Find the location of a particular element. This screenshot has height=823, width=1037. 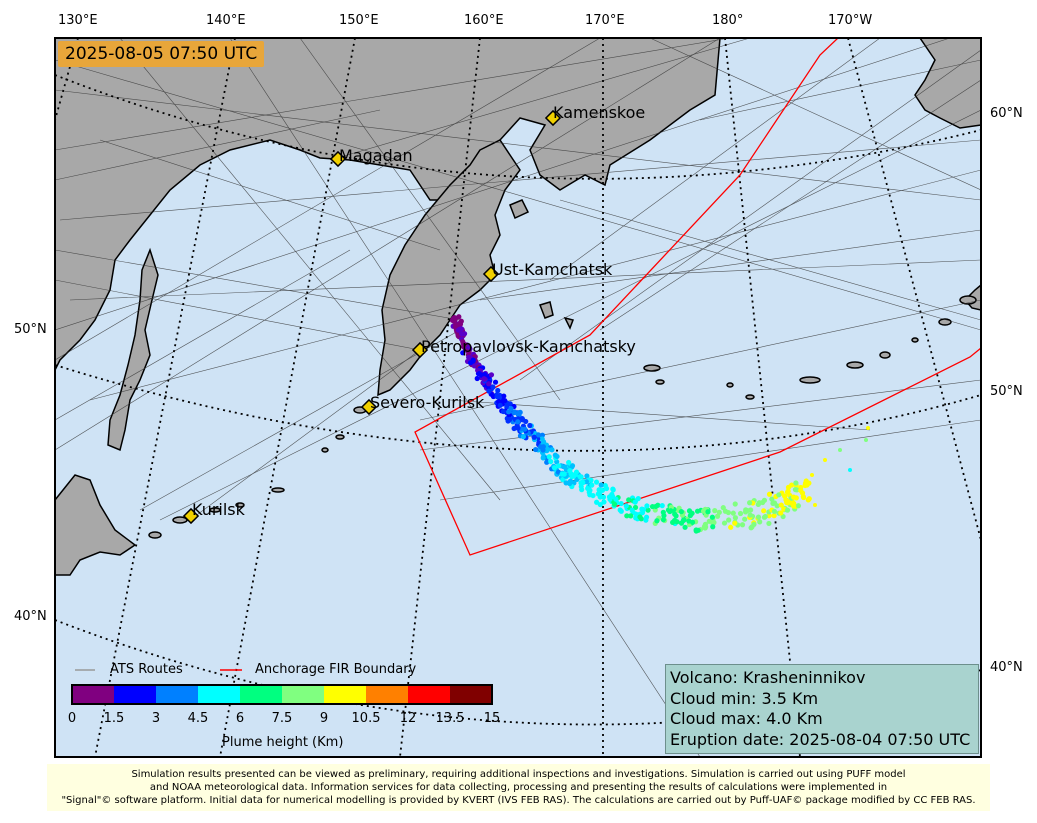

city-label-ust-kamchatsk: Ust-Kamchatsk is located at coordinates (552, 269).